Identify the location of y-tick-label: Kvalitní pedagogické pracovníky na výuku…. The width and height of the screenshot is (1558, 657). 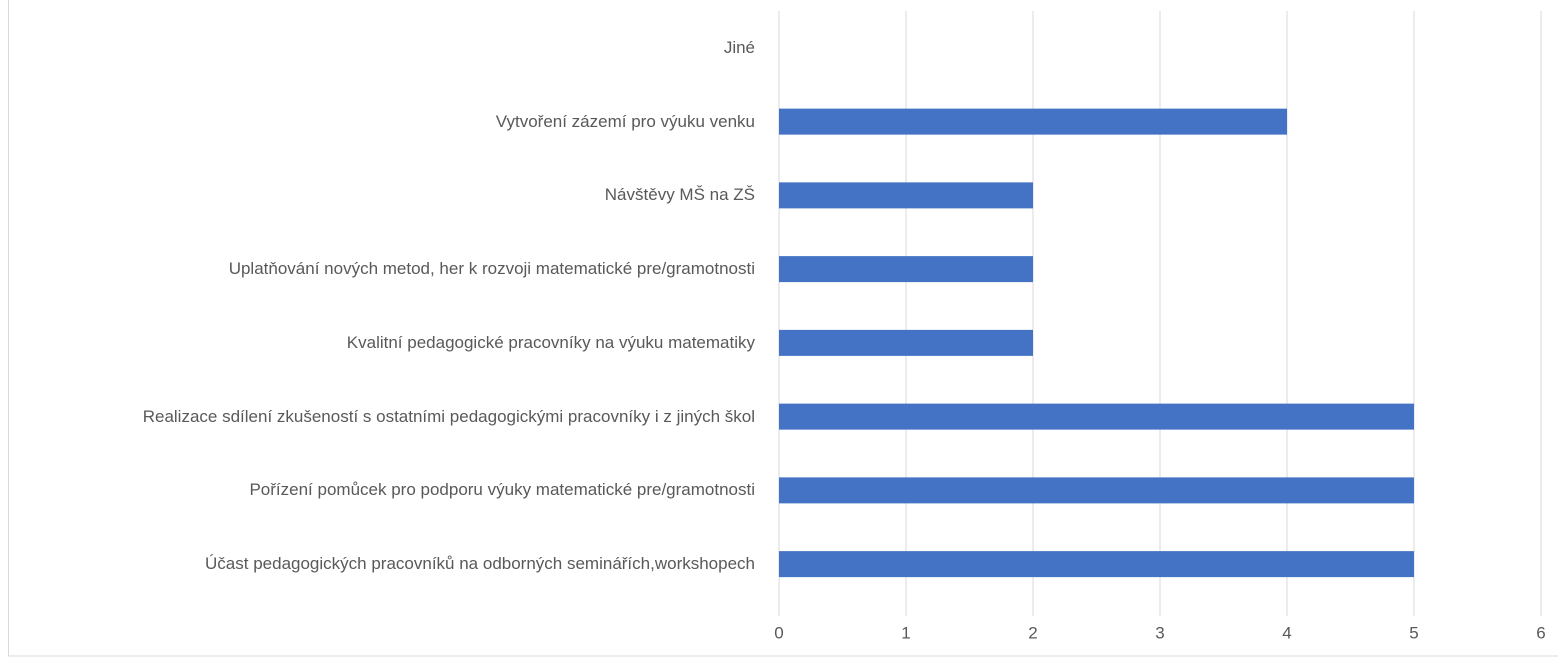
(550, 342).